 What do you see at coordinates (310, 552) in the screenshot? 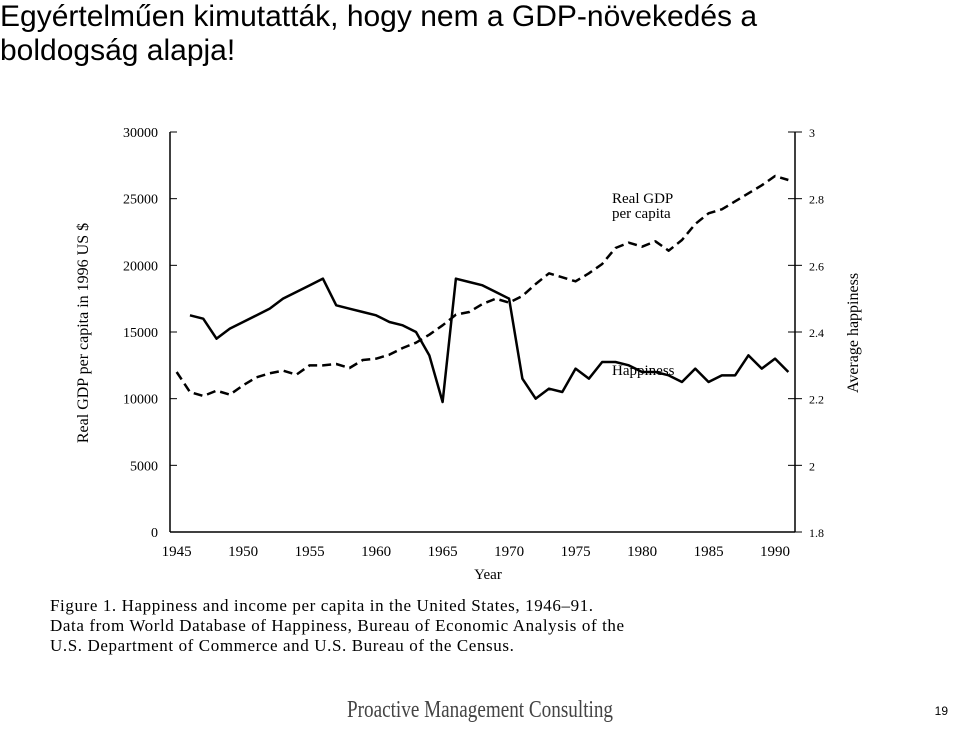
I see `x-tick-label: 1955` at bounding box center [310, 552].